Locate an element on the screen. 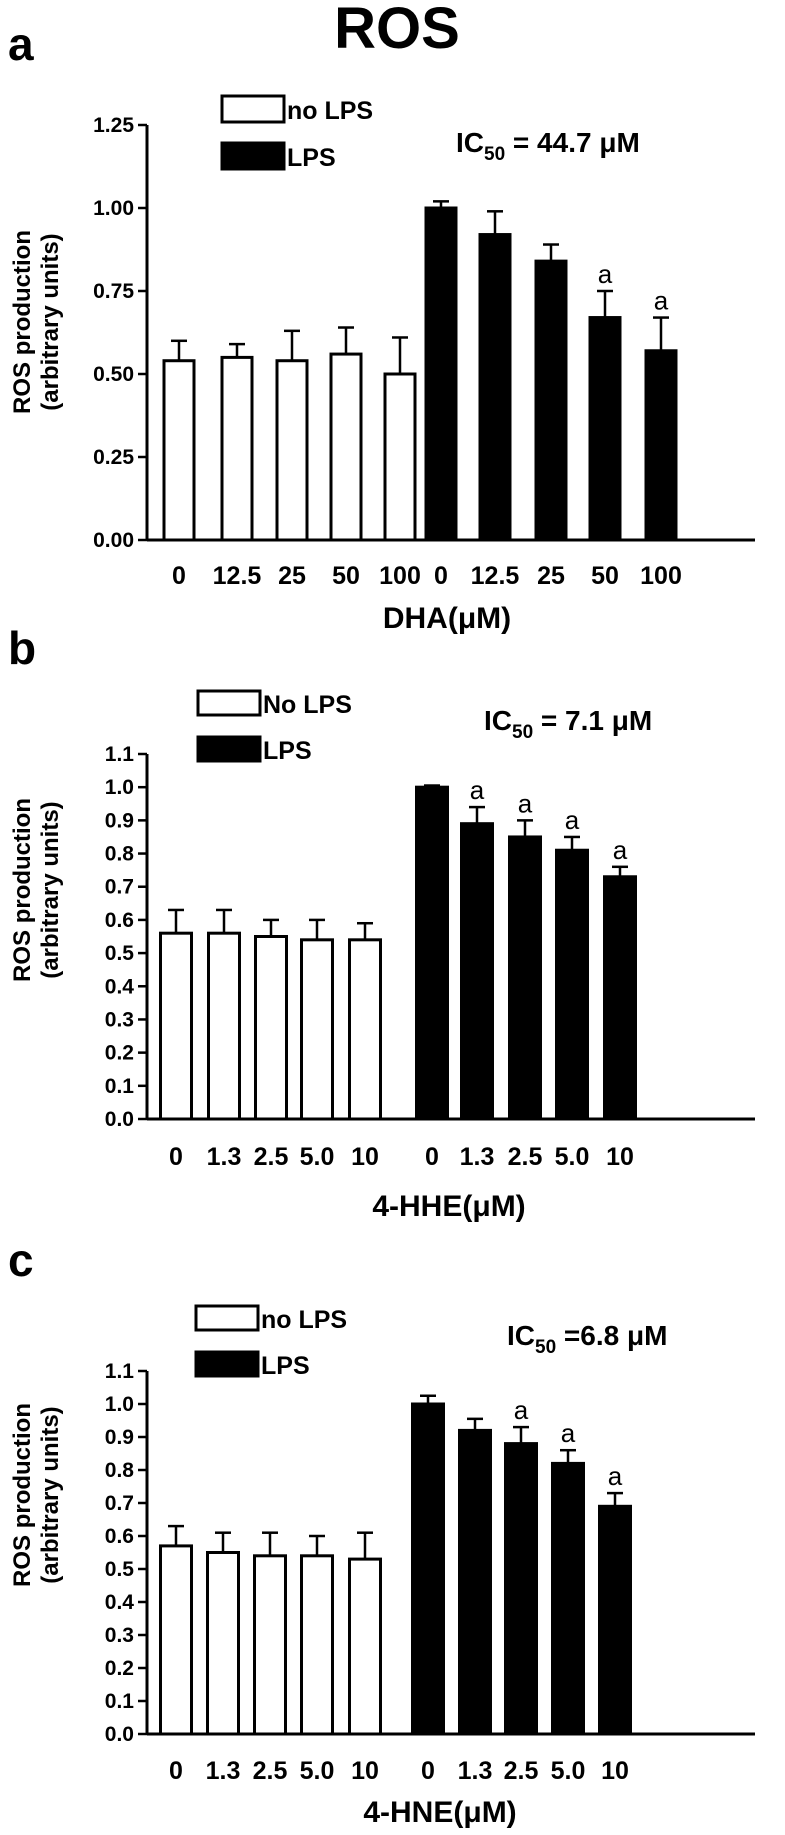 Image resolution: width=785 pixels, height=1835 pixels. x-tick-label: 50 is located at coordinates (346, 576).